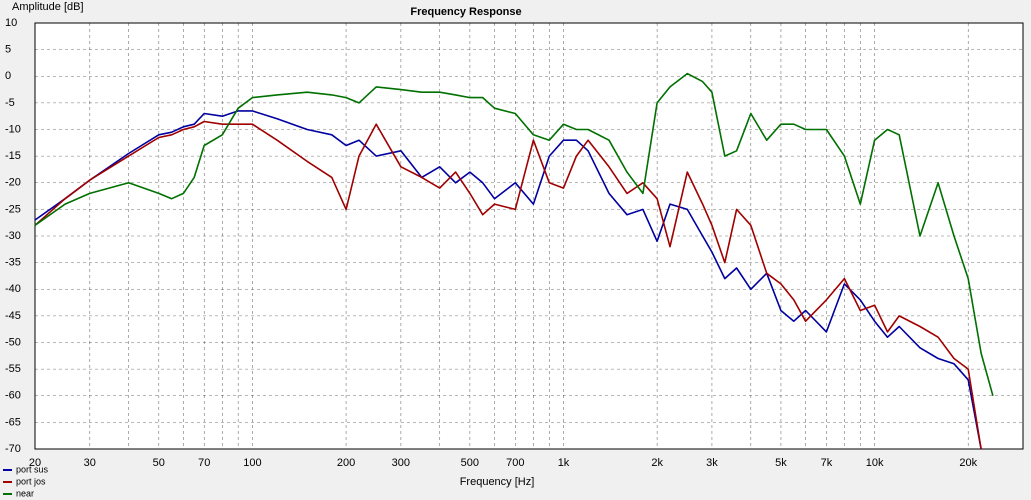 This screenshot has height=500, width=1031. I want to click on y-tick-label: -25, so click(13, 209).